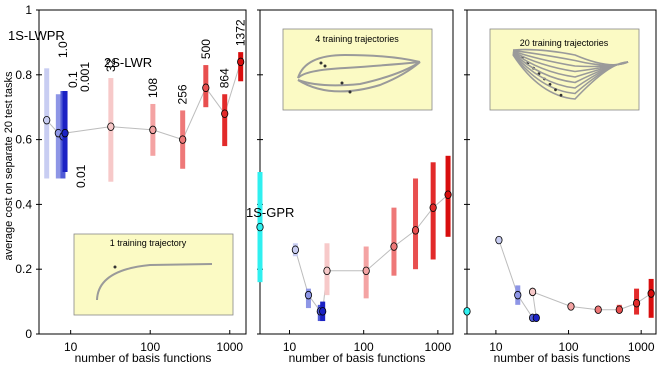  What do you see at coordinates (357, 358) in the screenshot?
I see `x-axis-label-2: number of basis functions` at bounding box center [357, 358].